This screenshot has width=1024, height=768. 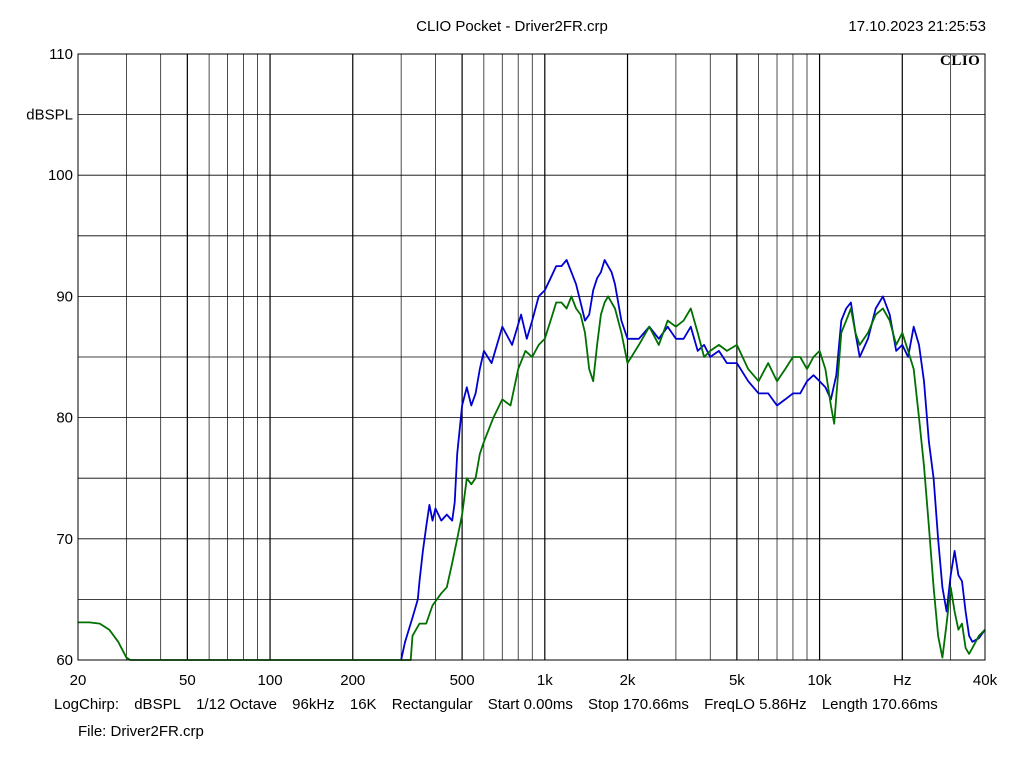 What do you see at coordinates (64, 296) in the screenshot?
I see `y-tick-label: 90` at bounding box center [64, 296].